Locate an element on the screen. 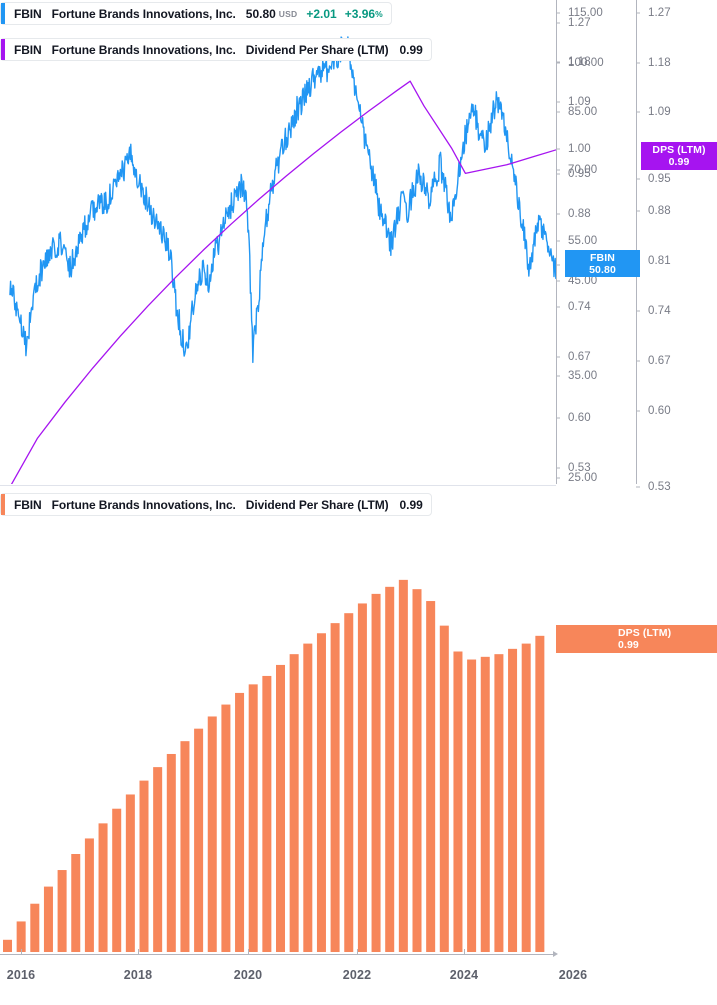 This screenshot has width=717, height=1005. legend-change-percent: +3.96 is located at coordinates (360, 13).